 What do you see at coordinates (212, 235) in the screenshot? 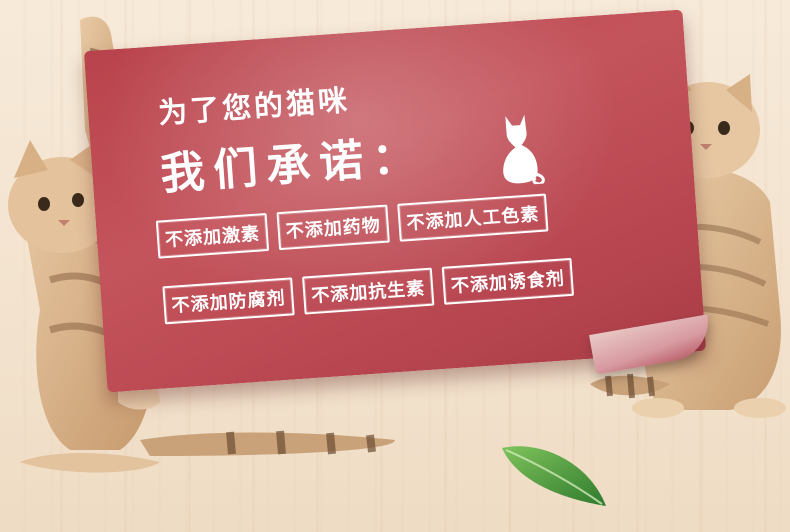
I see `tag-no-hormones: 不添加激素` at bounding box center [212, 235].